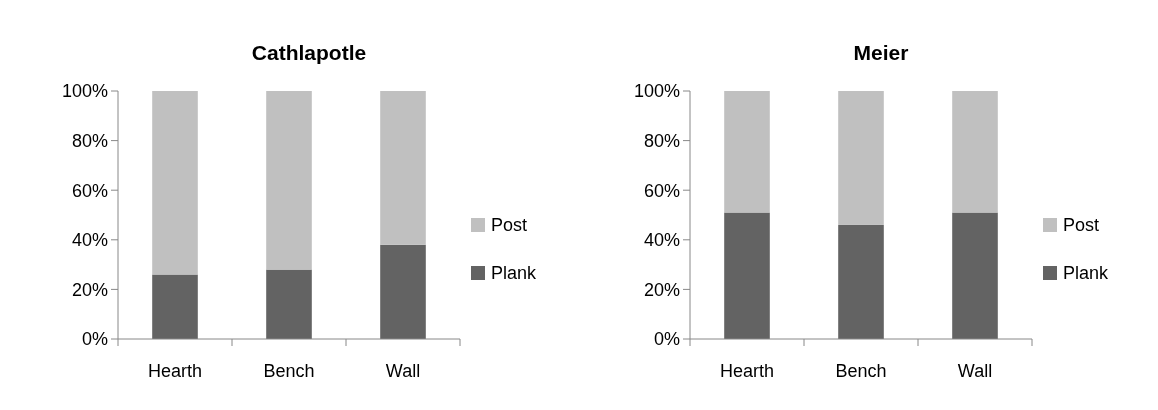 The image size is (1158, 410). Describe the element at coordinates (881, 52) in the screenshot. I see `chart-title: Meier` at that location.